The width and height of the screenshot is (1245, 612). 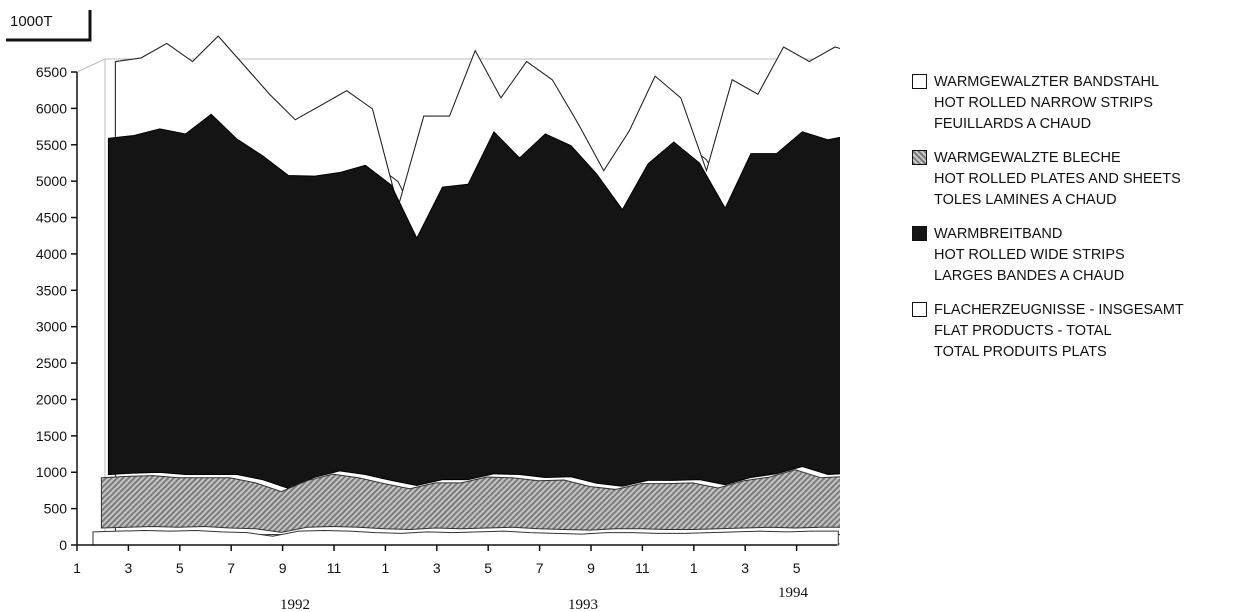 I want to click on legend-label-fr: TOLES LAMINES A CHAUD, so click(x=1025, y=200).